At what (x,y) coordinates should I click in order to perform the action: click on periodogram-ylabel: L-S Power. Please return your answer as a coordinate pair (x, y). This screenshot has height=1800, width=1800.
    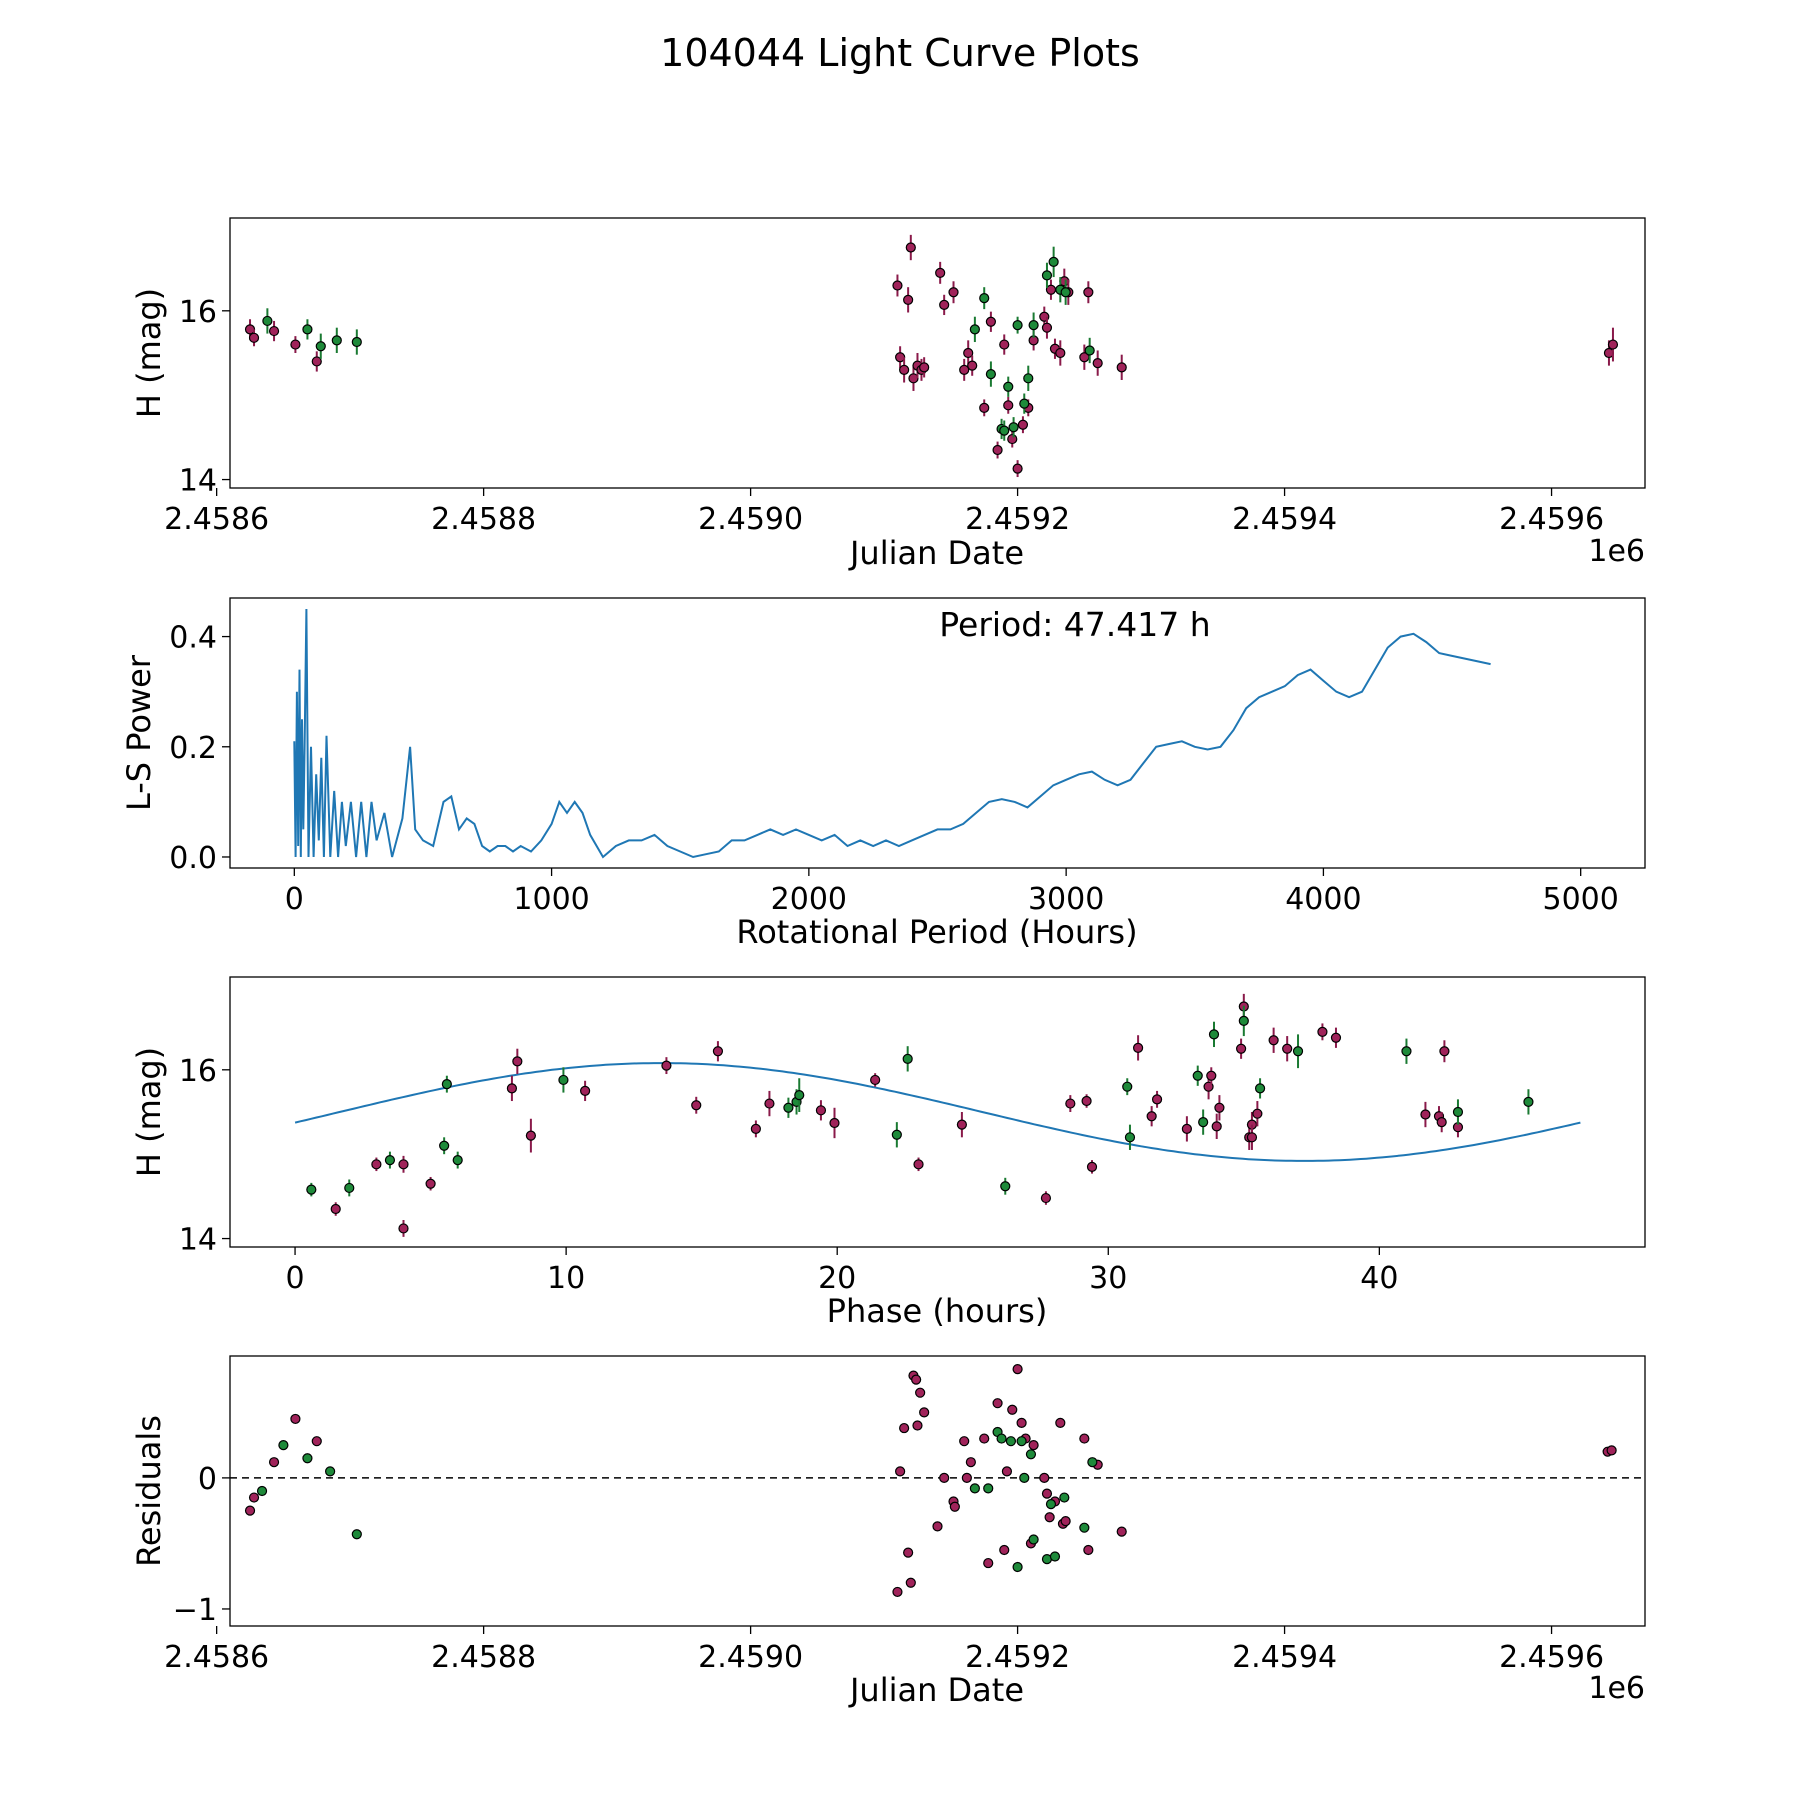
    Looking at the image, I should click on (139, 732).